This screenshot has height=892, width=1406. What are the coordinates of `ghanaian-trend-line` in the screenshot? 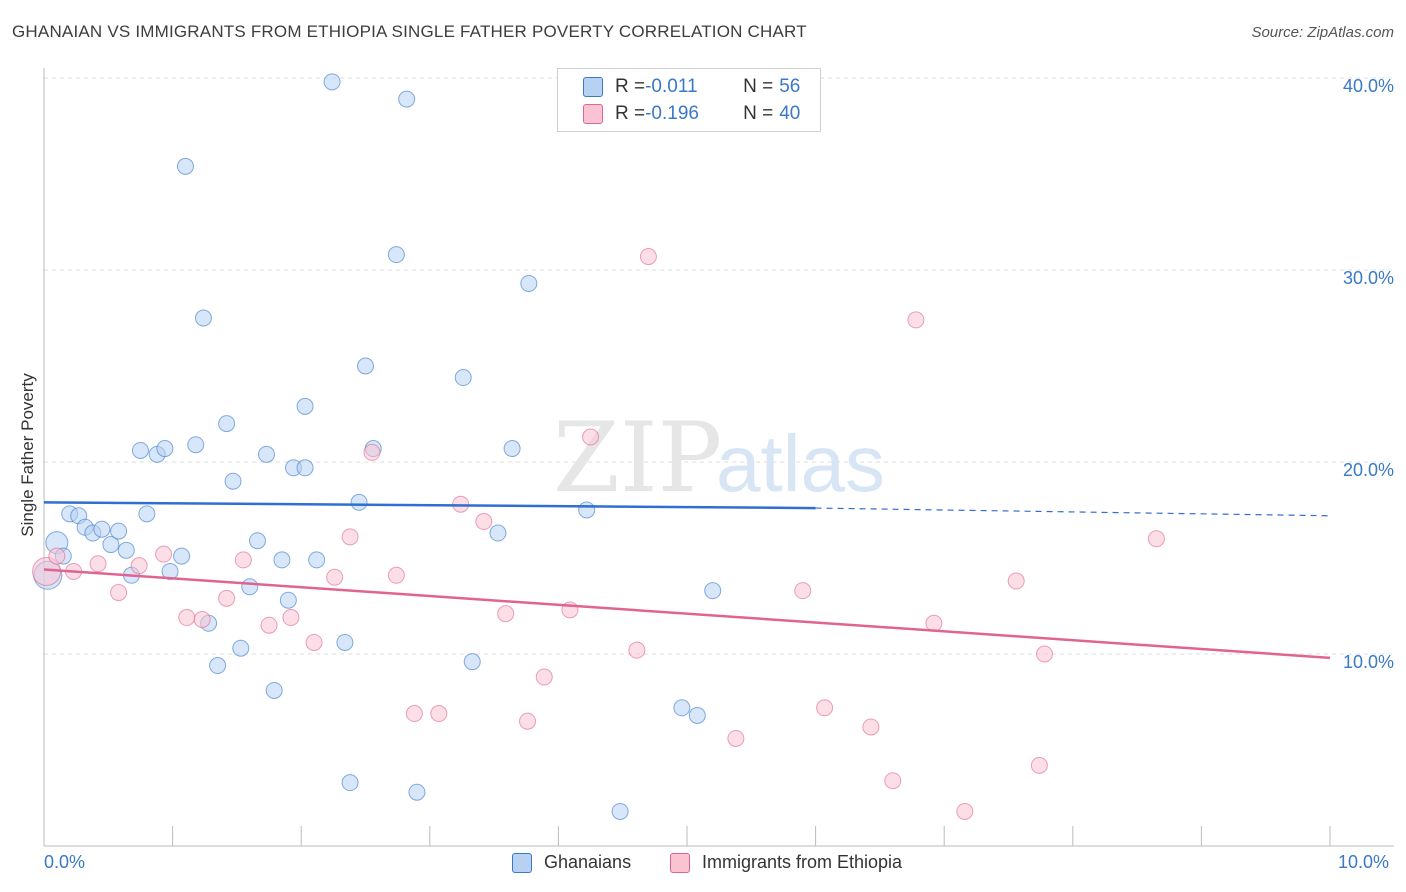 It's located at (429, 505).